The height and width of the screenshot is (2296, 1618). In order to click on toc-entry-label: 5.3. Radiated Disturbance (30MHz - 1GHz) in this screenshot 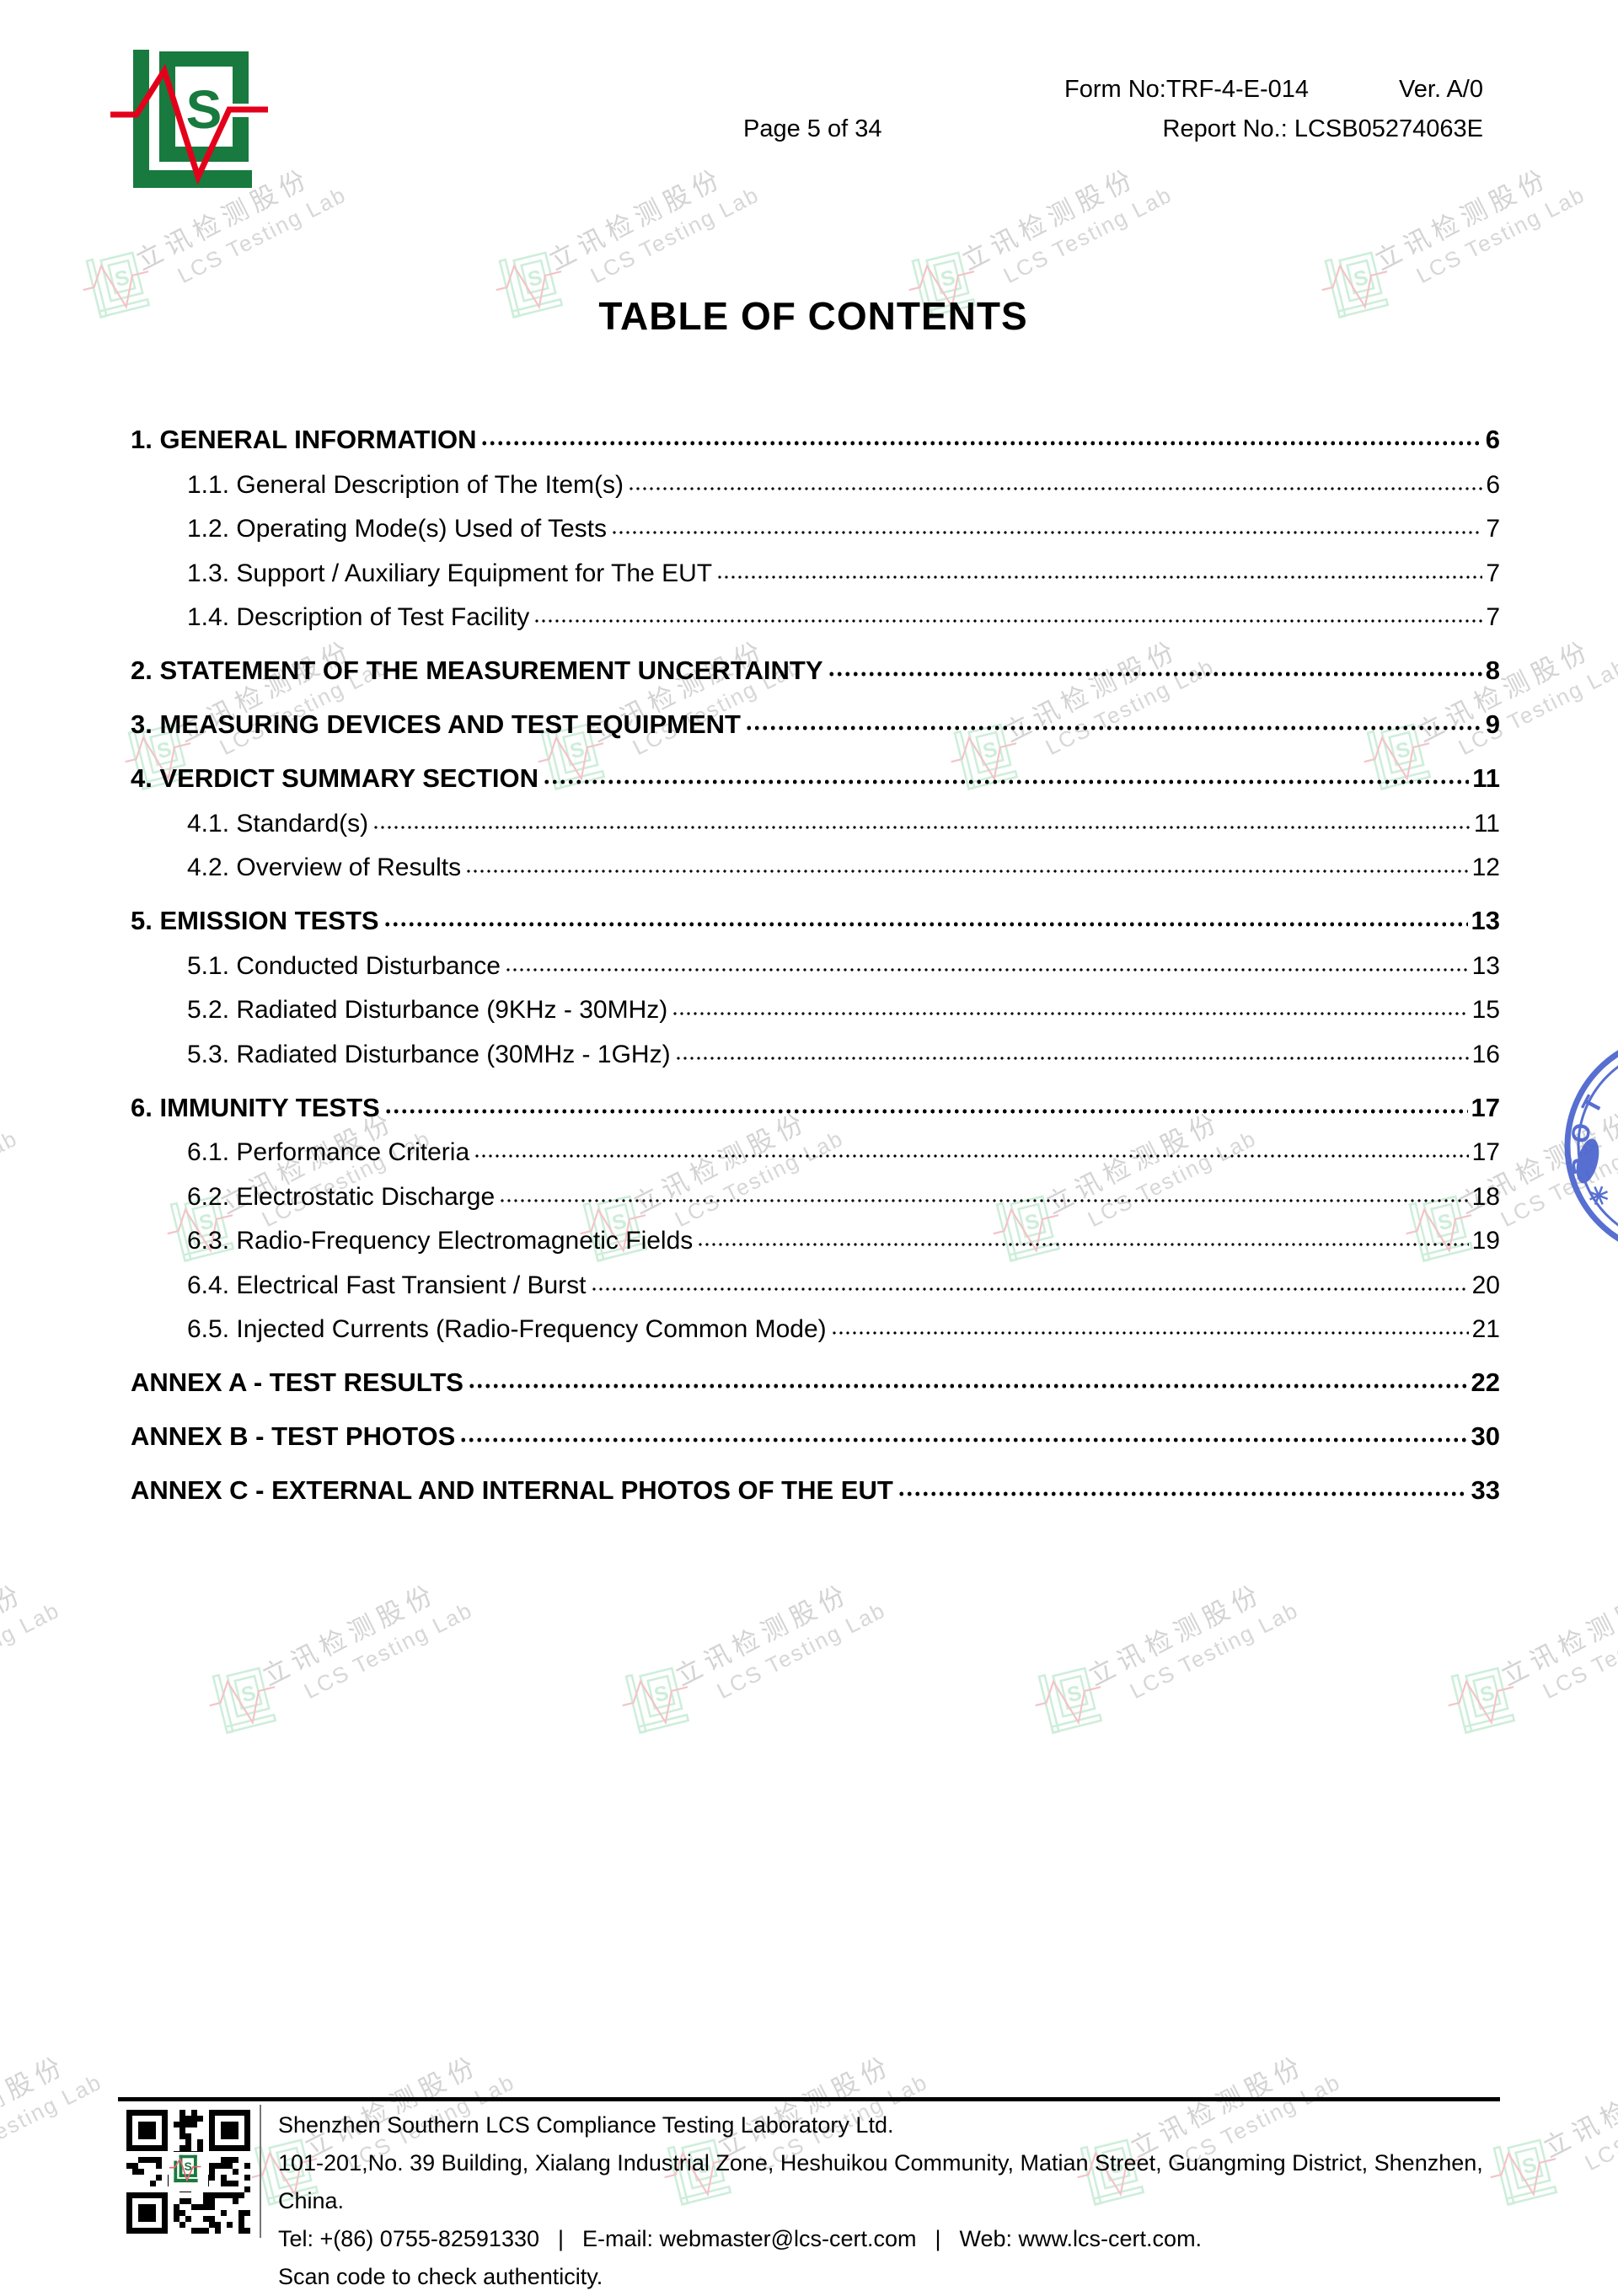, I will do `click(429, 1054)`.